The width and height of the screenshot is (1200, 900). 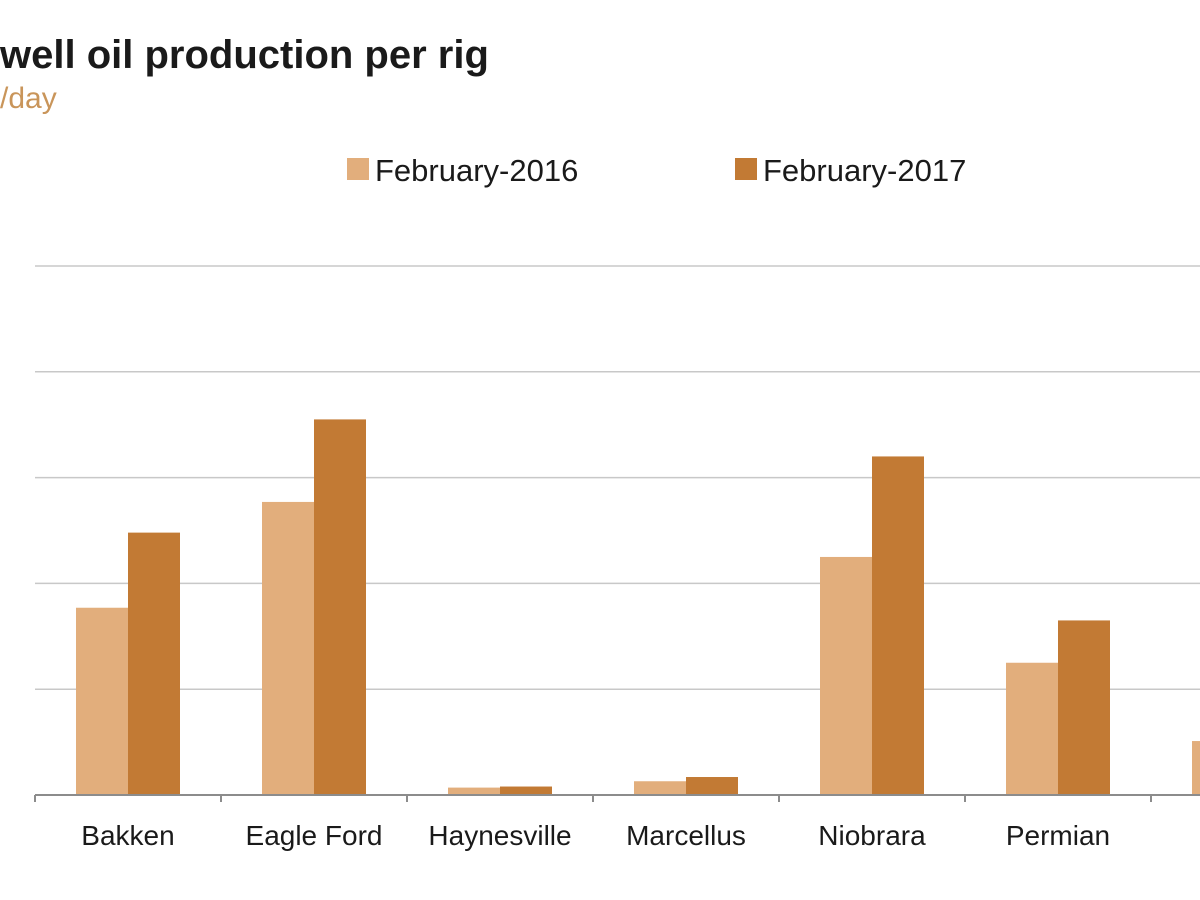 I want to click on x-tick-label: Permian, so click(x=1058, y=835).